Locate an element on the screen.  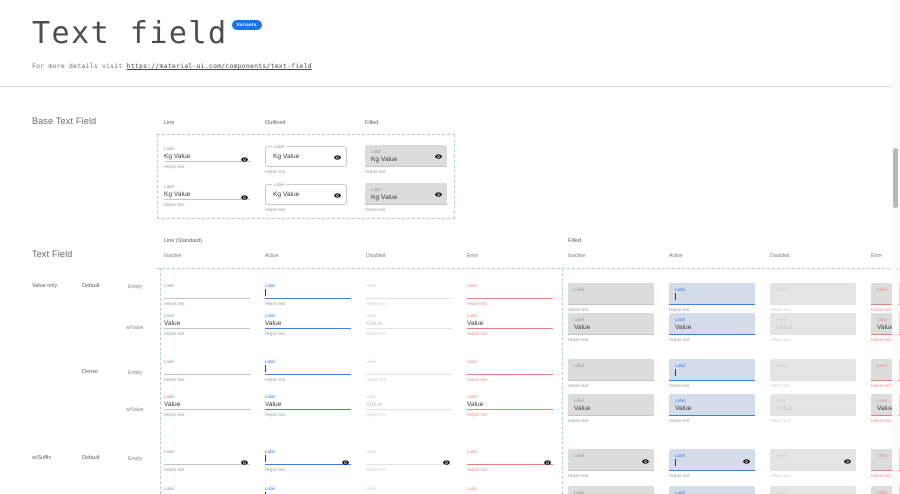
textfield-filled-active-r2: Label Helper text is located at coordinates (712, 374).